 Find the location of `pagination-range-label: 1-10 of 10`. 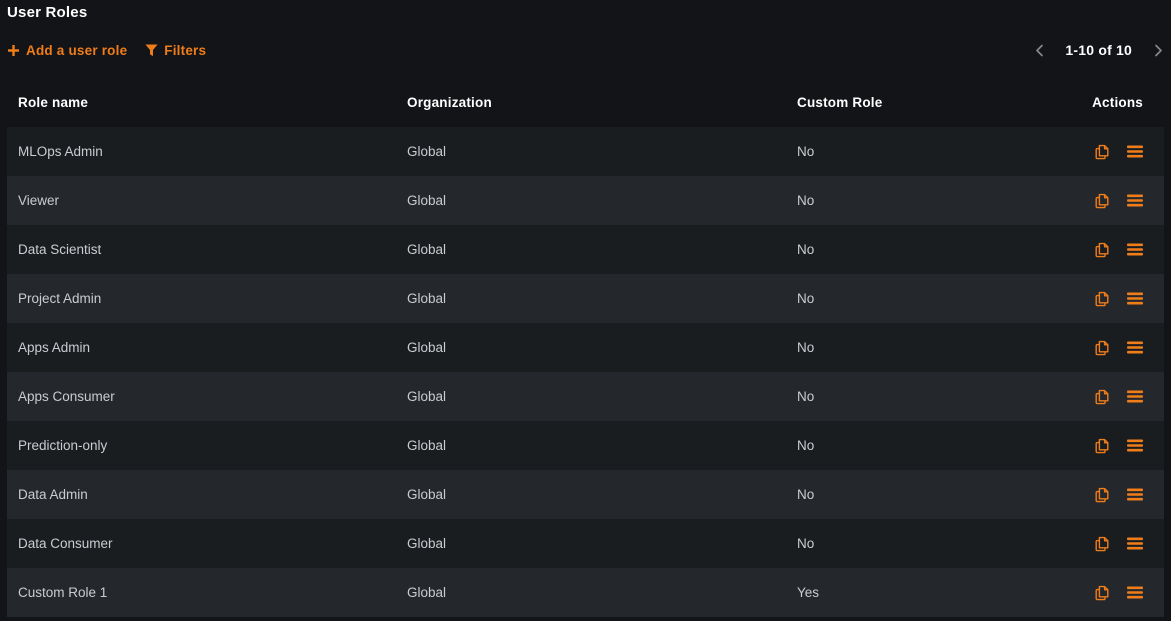

pagination-range-label: 1-10 of 10 is located at coordinates (1098, 50).